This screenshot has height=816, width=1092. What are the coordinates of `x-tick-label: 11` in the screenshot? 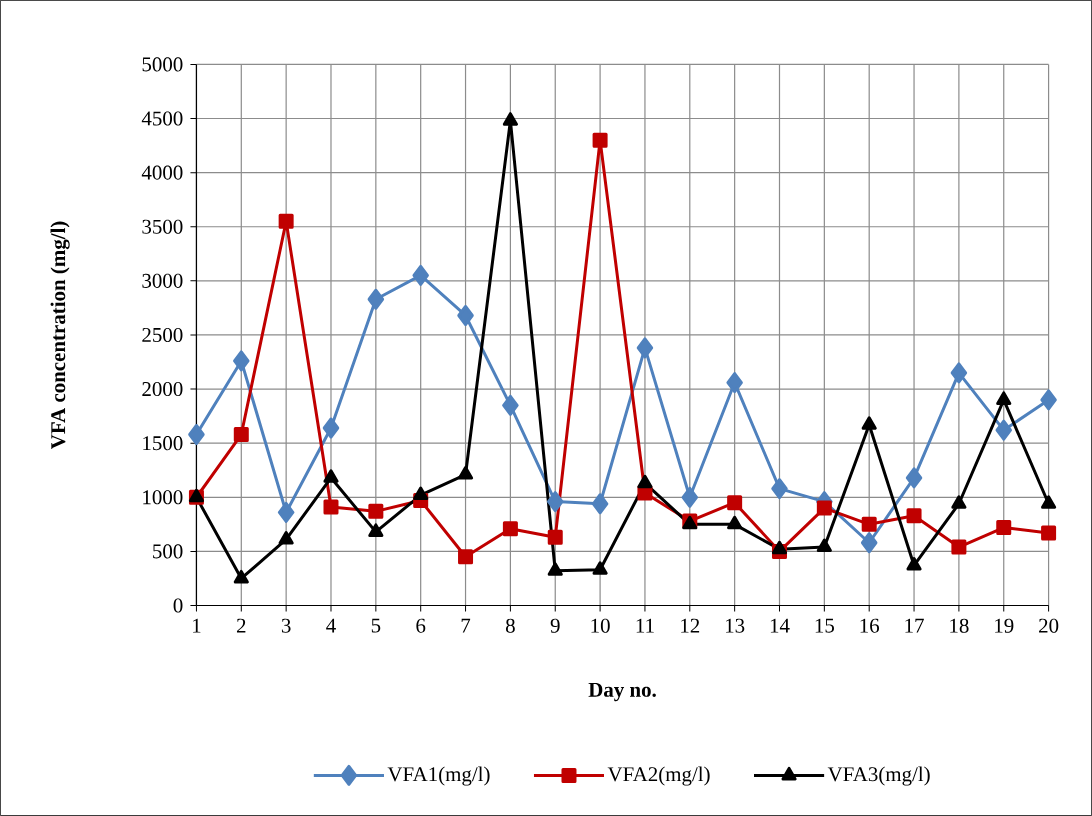 It's located at (645, 625).